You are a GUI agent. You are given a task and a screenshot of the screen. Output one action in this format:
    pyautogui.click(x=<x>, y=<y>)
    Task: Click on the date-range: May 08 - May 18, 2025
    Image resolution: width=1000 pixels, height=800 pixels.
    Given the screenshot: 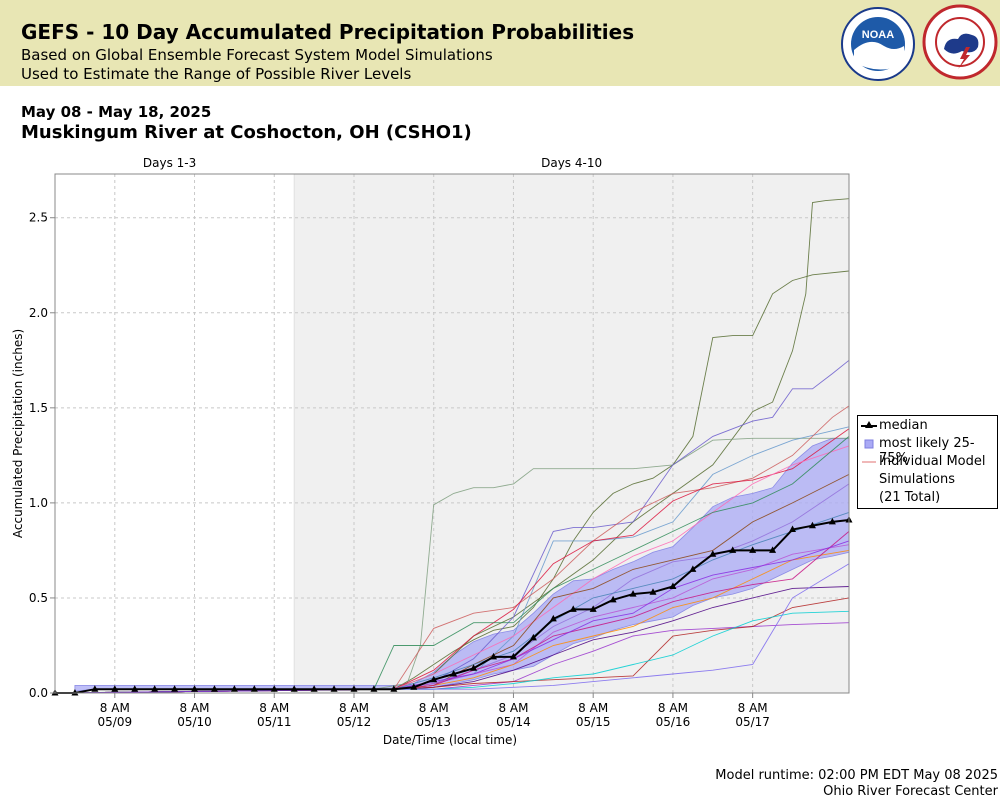 What is the action you would take?
    pyautogui.click(x=116, y=112)
    